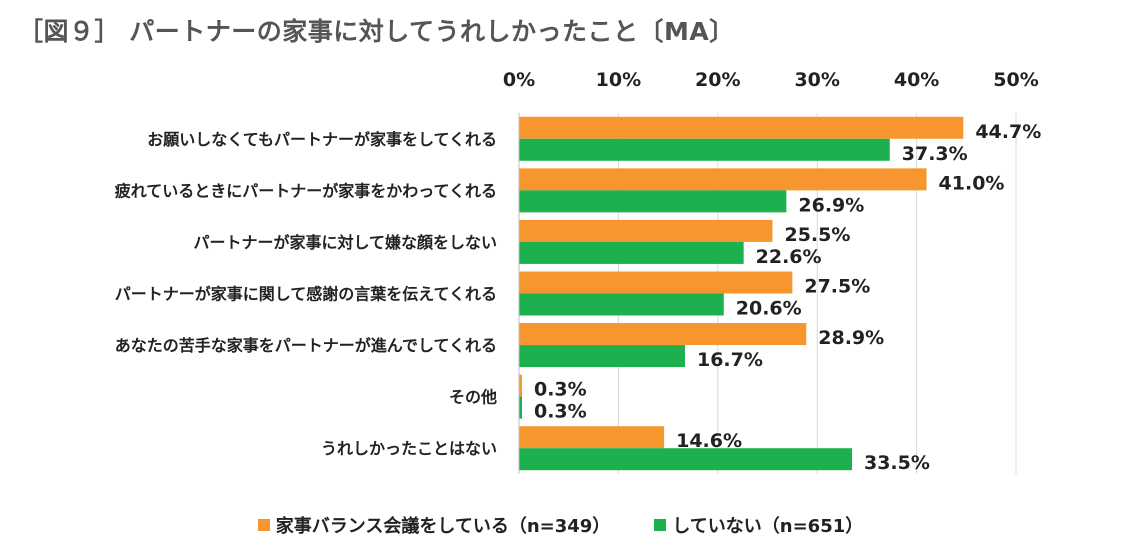  I want to click on legend-item-series-2: していない（n=651）, so click(758, 525).